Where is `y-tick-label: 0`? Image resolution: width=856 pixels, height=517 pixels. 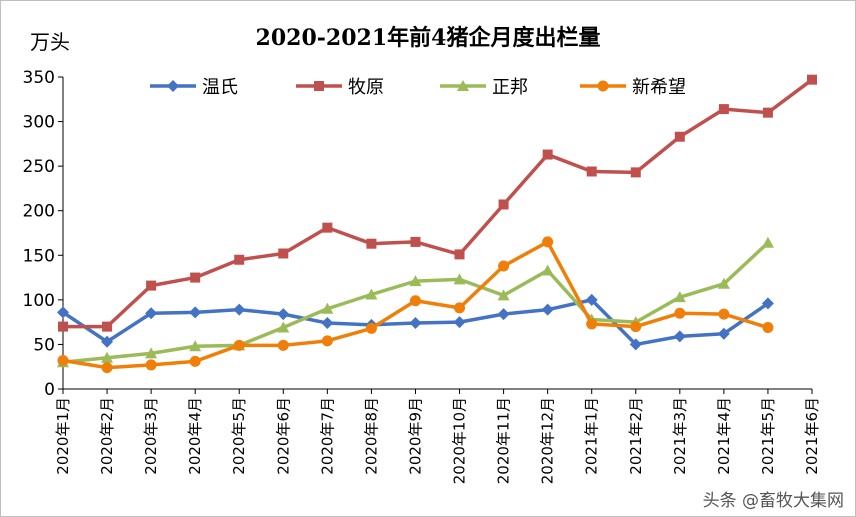 y-tick-label: 0 is located at coordinates (49, 390).